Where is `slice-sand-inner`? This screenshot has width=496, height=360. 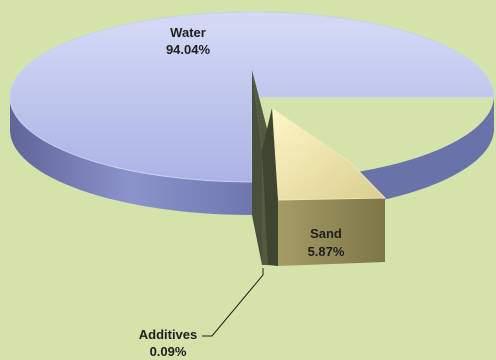
slice-sand-inner is located at coordinates (270, 187).